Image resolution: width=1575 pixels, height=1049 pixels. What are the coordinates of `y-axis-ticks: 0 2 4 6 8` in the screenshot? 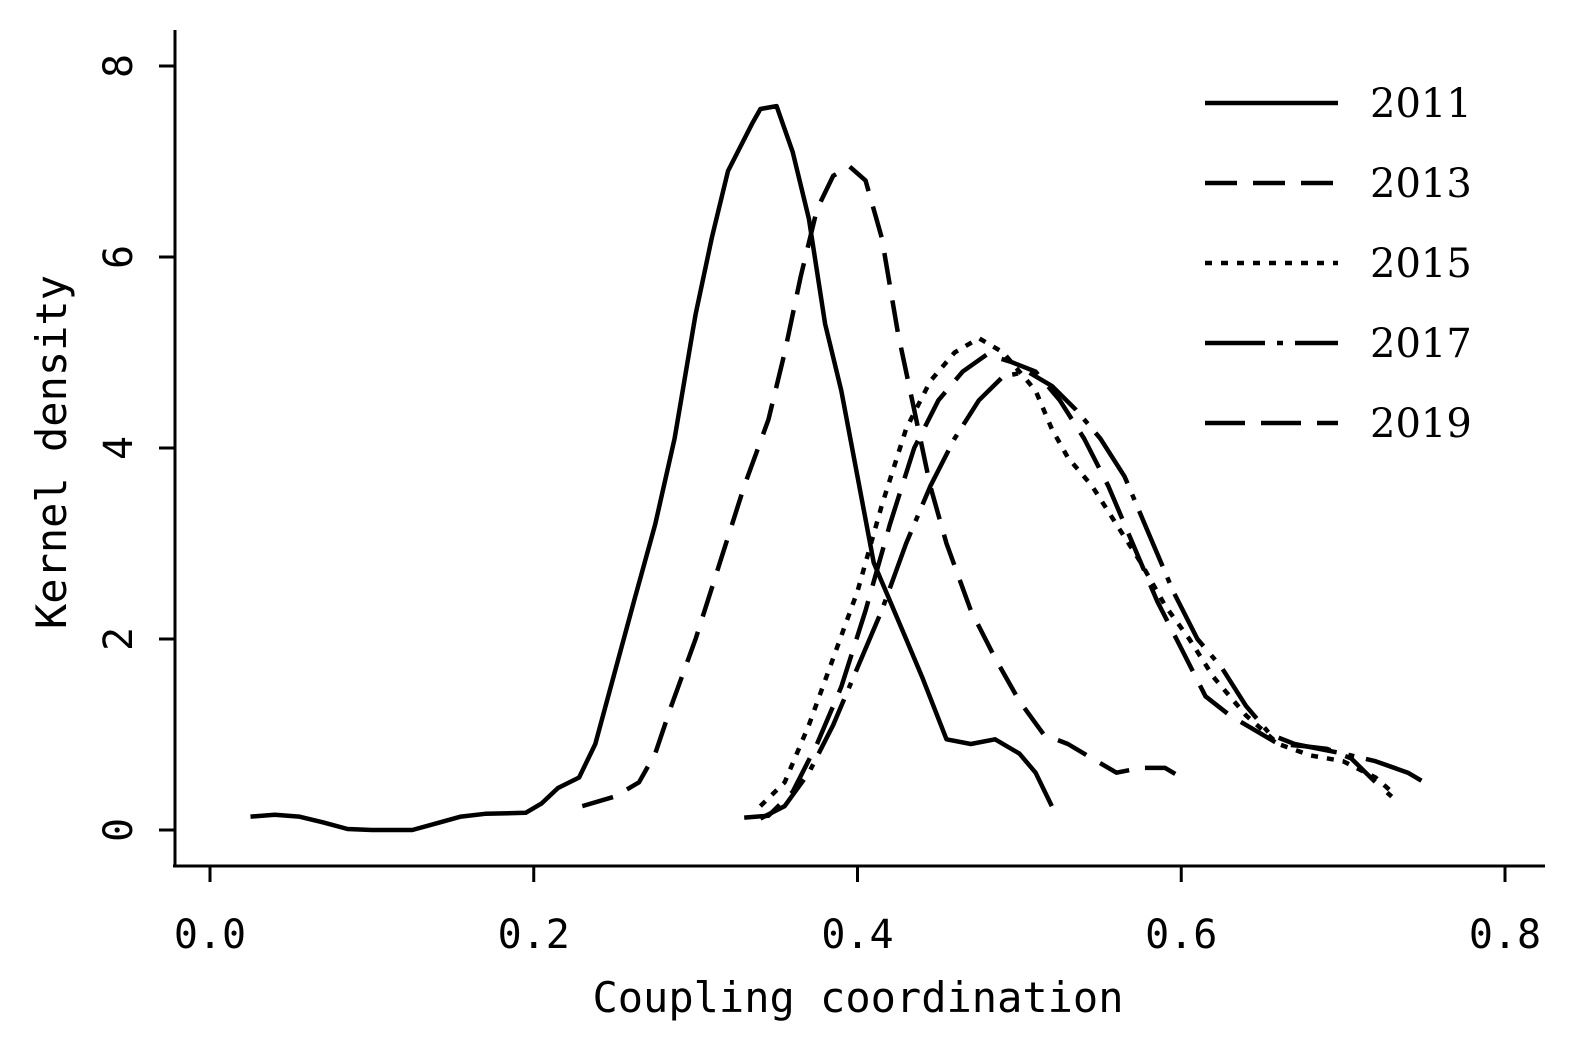 It's located at (135, 448).